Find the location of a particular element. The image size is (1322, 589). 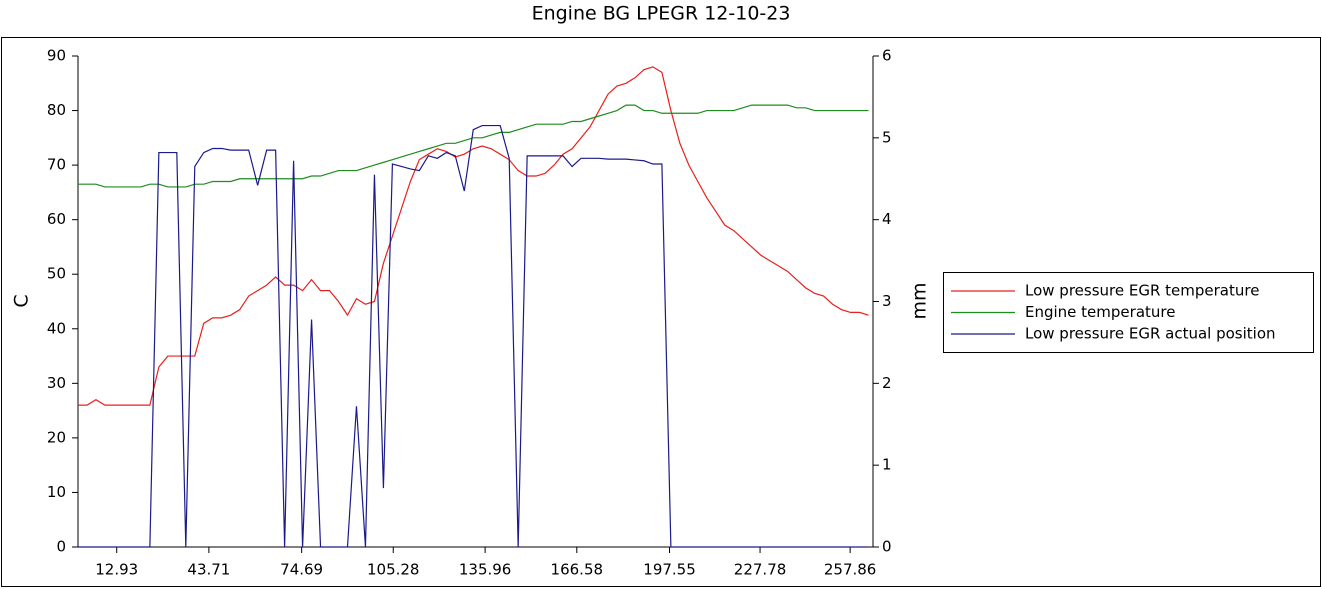

y-tick-label: 10 is located at coordinates (56, 492).